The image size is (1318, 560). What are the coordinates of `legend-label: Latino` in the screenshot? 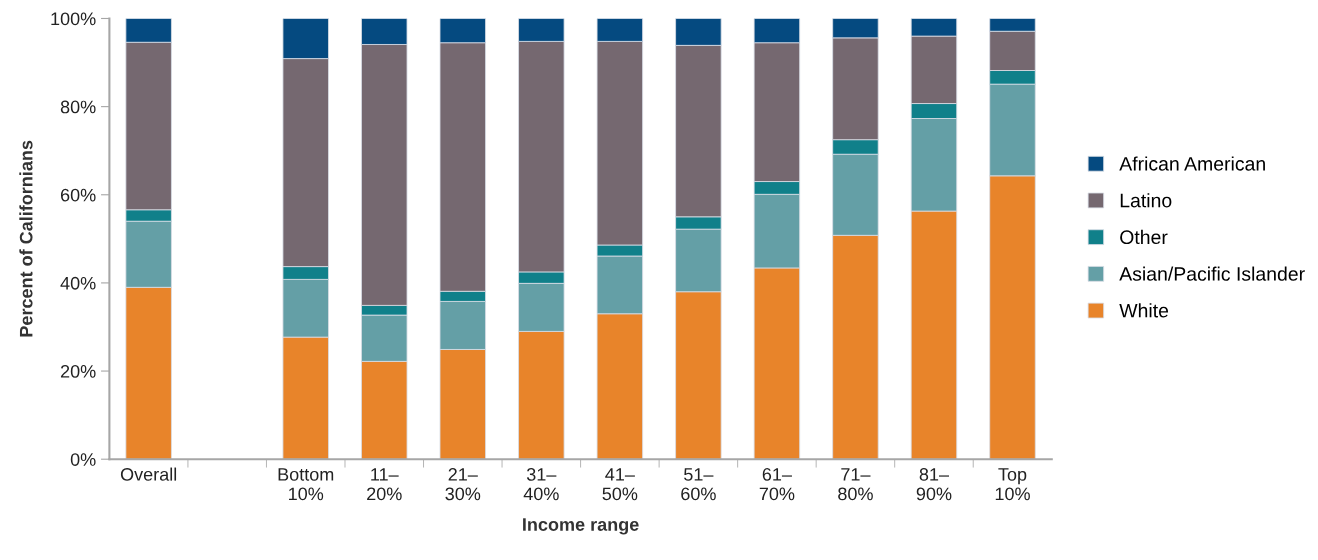 It's located at (1146, 200).